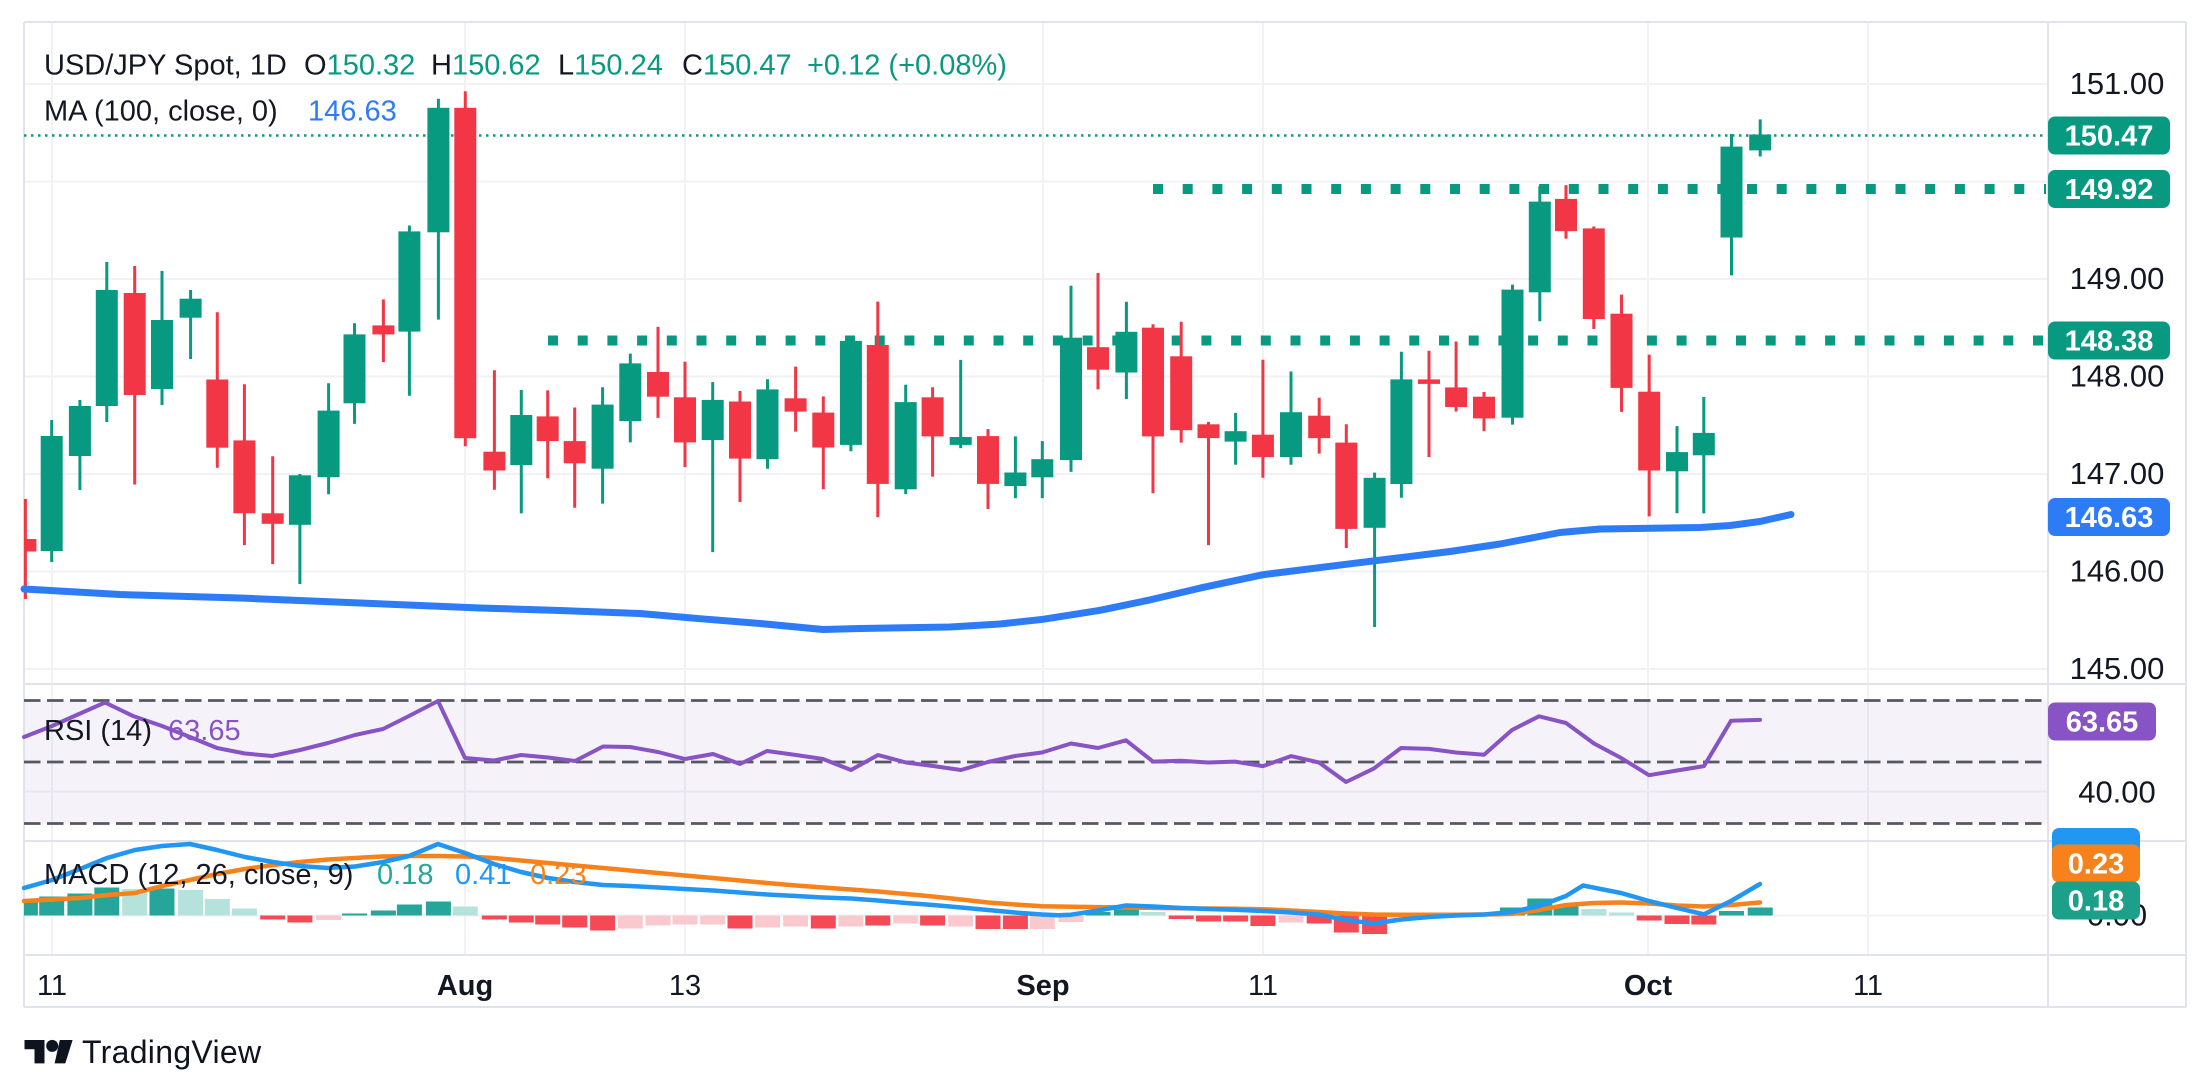  Describe the element at coordinates (2117, 83) in the screenshot. I see `svg-text: 151.00` at that location.